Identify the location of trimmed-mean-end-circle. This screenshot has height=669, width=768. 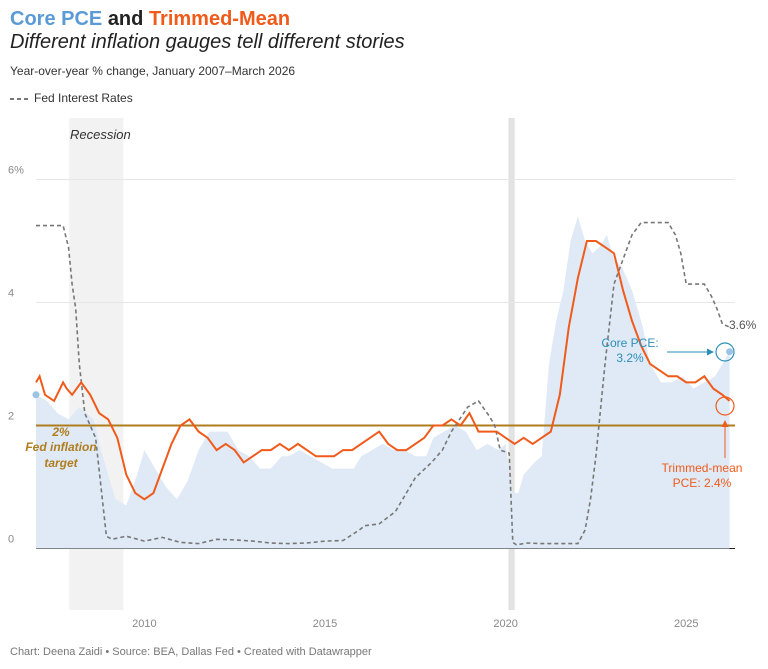
(725, 406).